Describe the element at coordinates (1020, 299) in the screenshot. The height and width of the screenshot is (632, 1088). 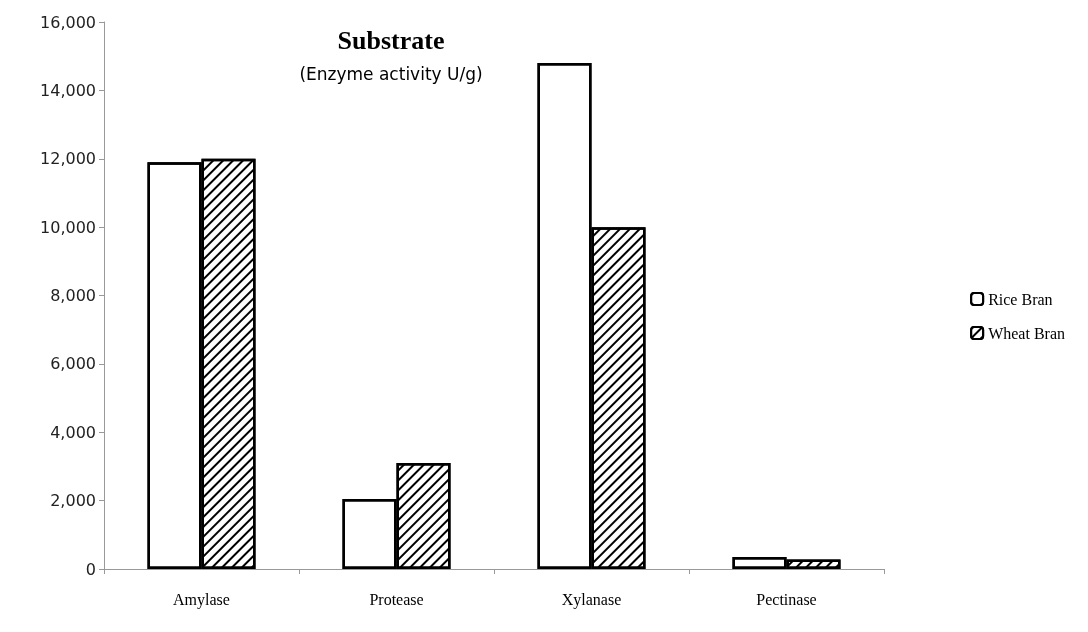
I see `legend-label: Rice Bran` at that location.